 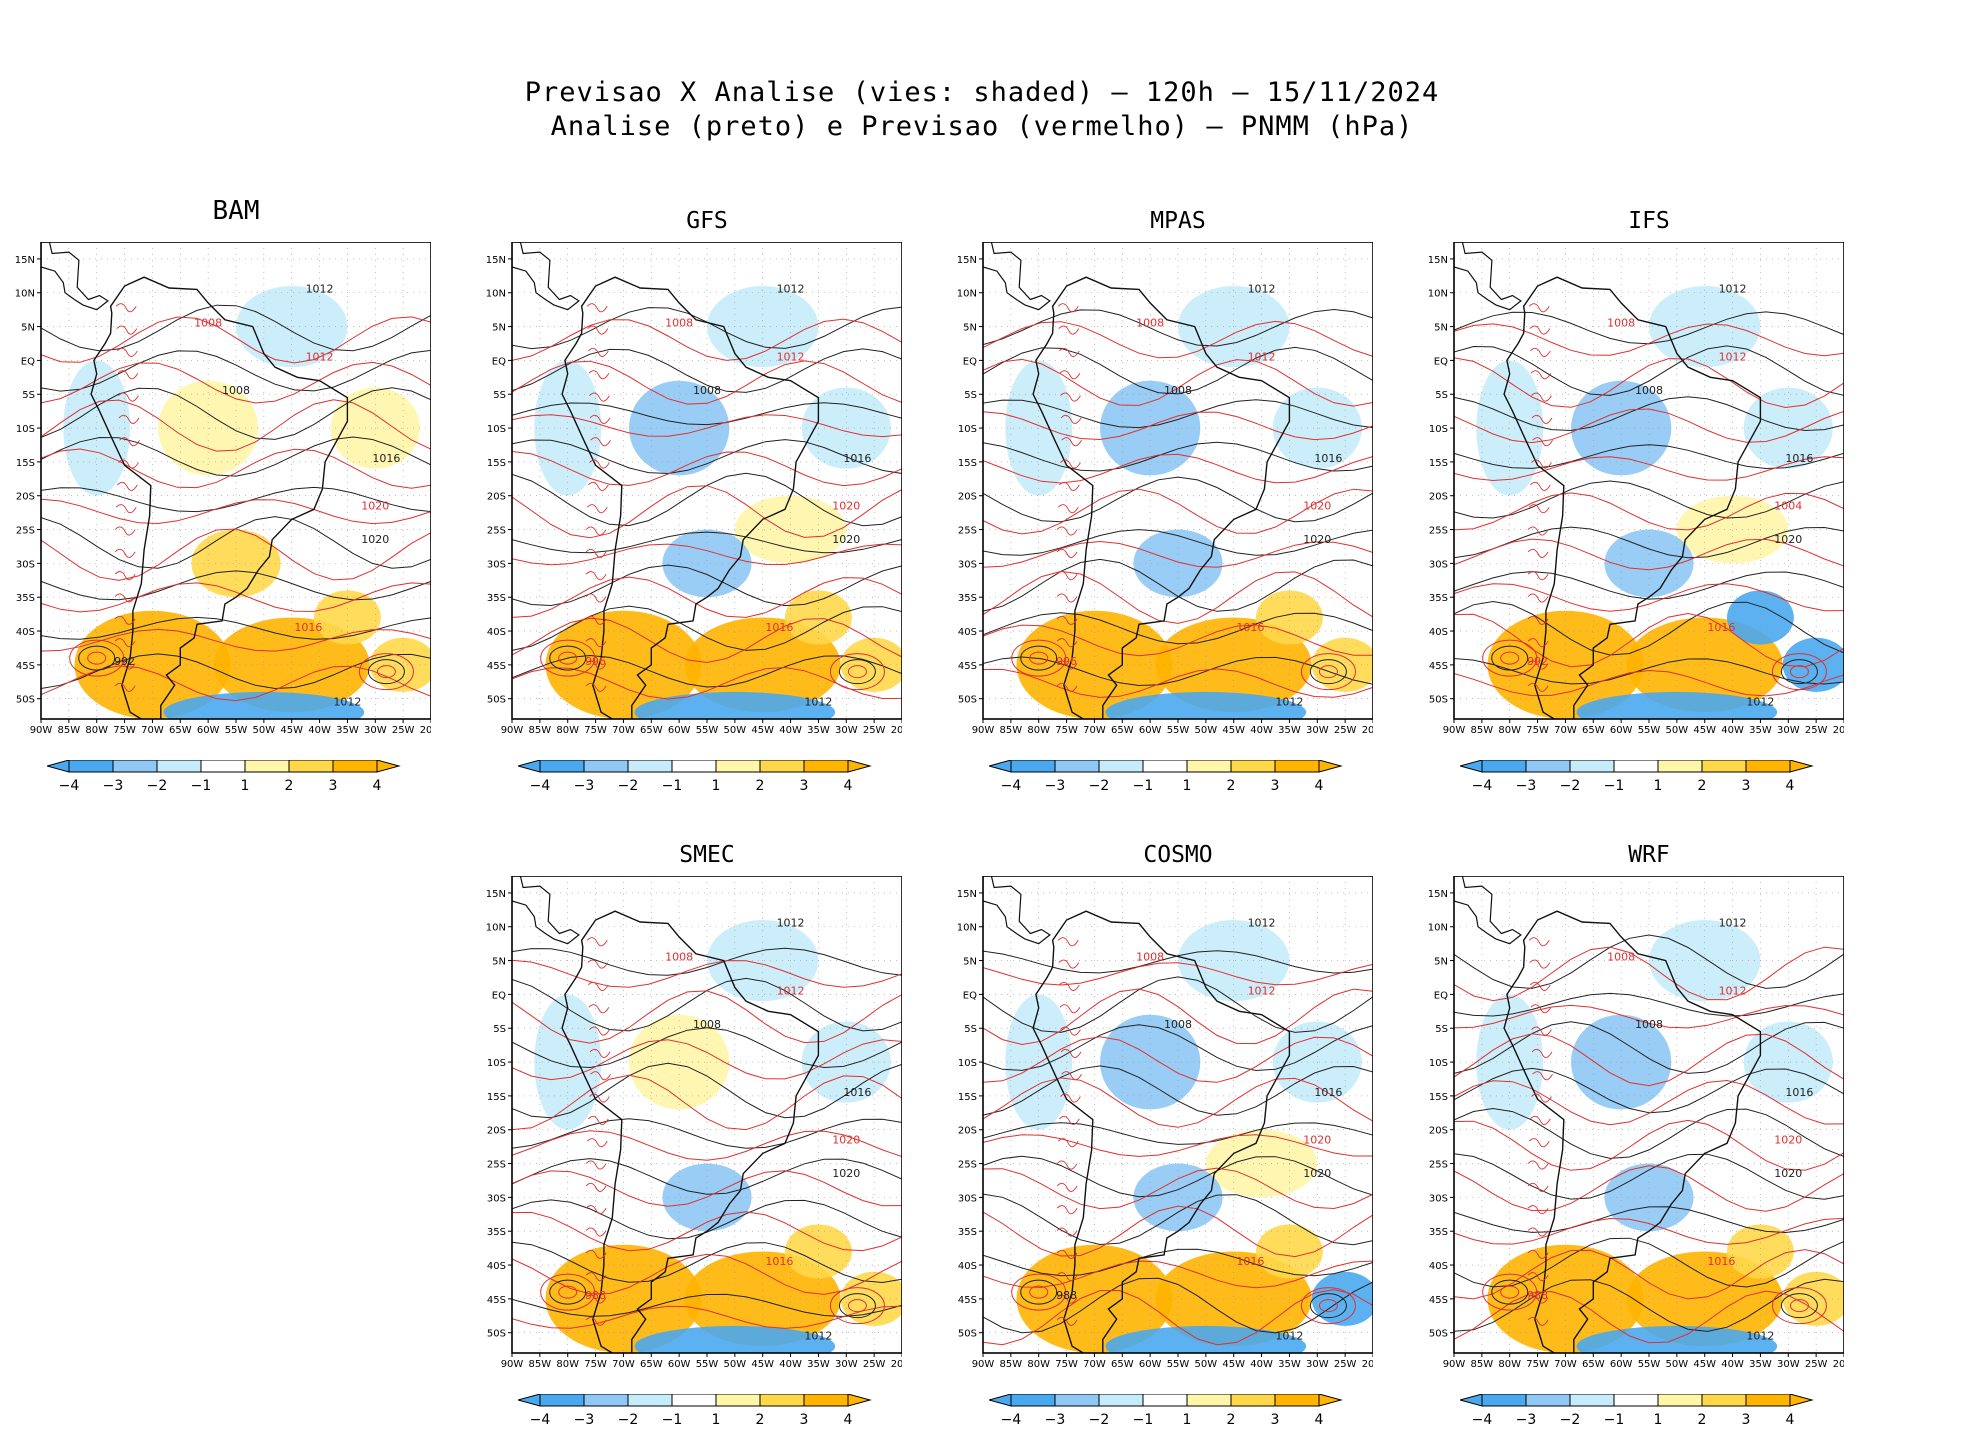 What do you see at coordinates (1233, 1364) in the screenshot?
I see `lon-tick-label: 45W` at bounding box center [1233, 1364].